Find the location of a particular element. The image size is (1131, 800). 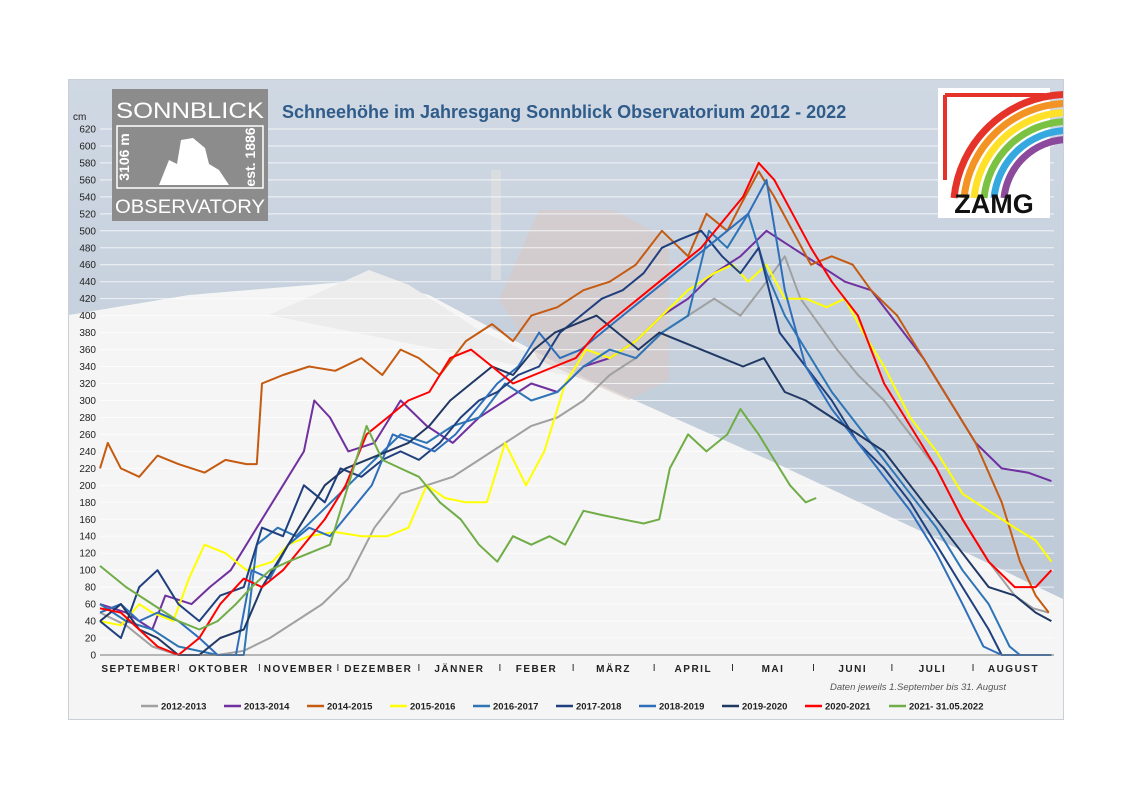

y-tick-label: 320 is located at coordinates (87, 384).